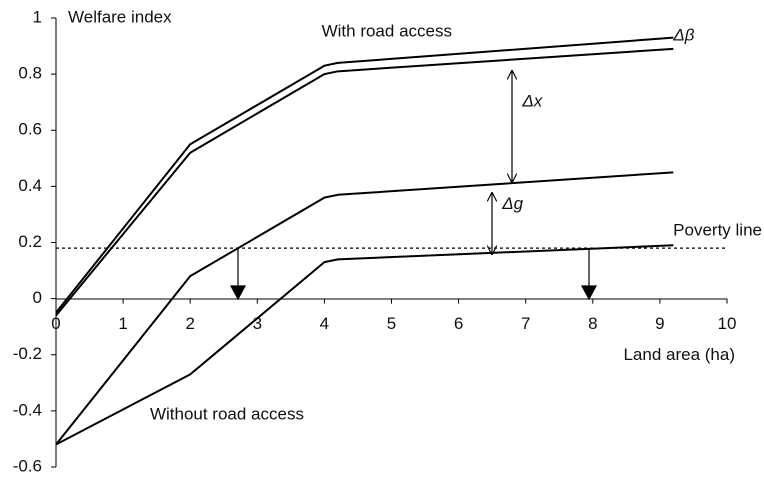  Describe the element at coordinates (679, 354) in the screenshot. I see `x-axis-label: Land area (ha)` at that location.